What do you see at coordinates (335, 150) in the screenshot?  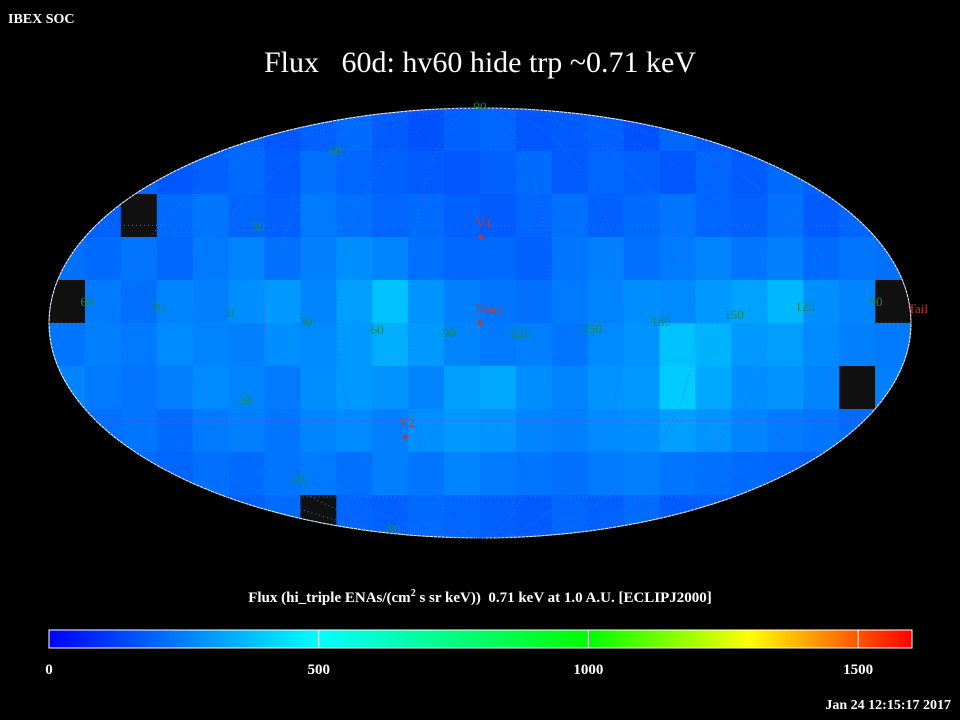 I see `lat-label: 60` at bounding box center [335, 150].